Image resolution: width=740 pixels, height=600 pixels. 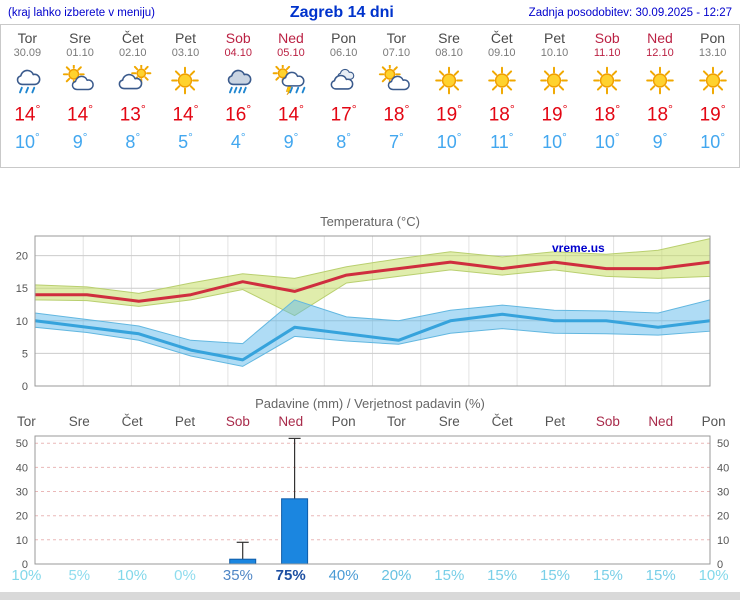 What do you see at coordinates (607, 53) in the screenshot?
I see `day-date: 11.10` at bounding box center [607, 53].